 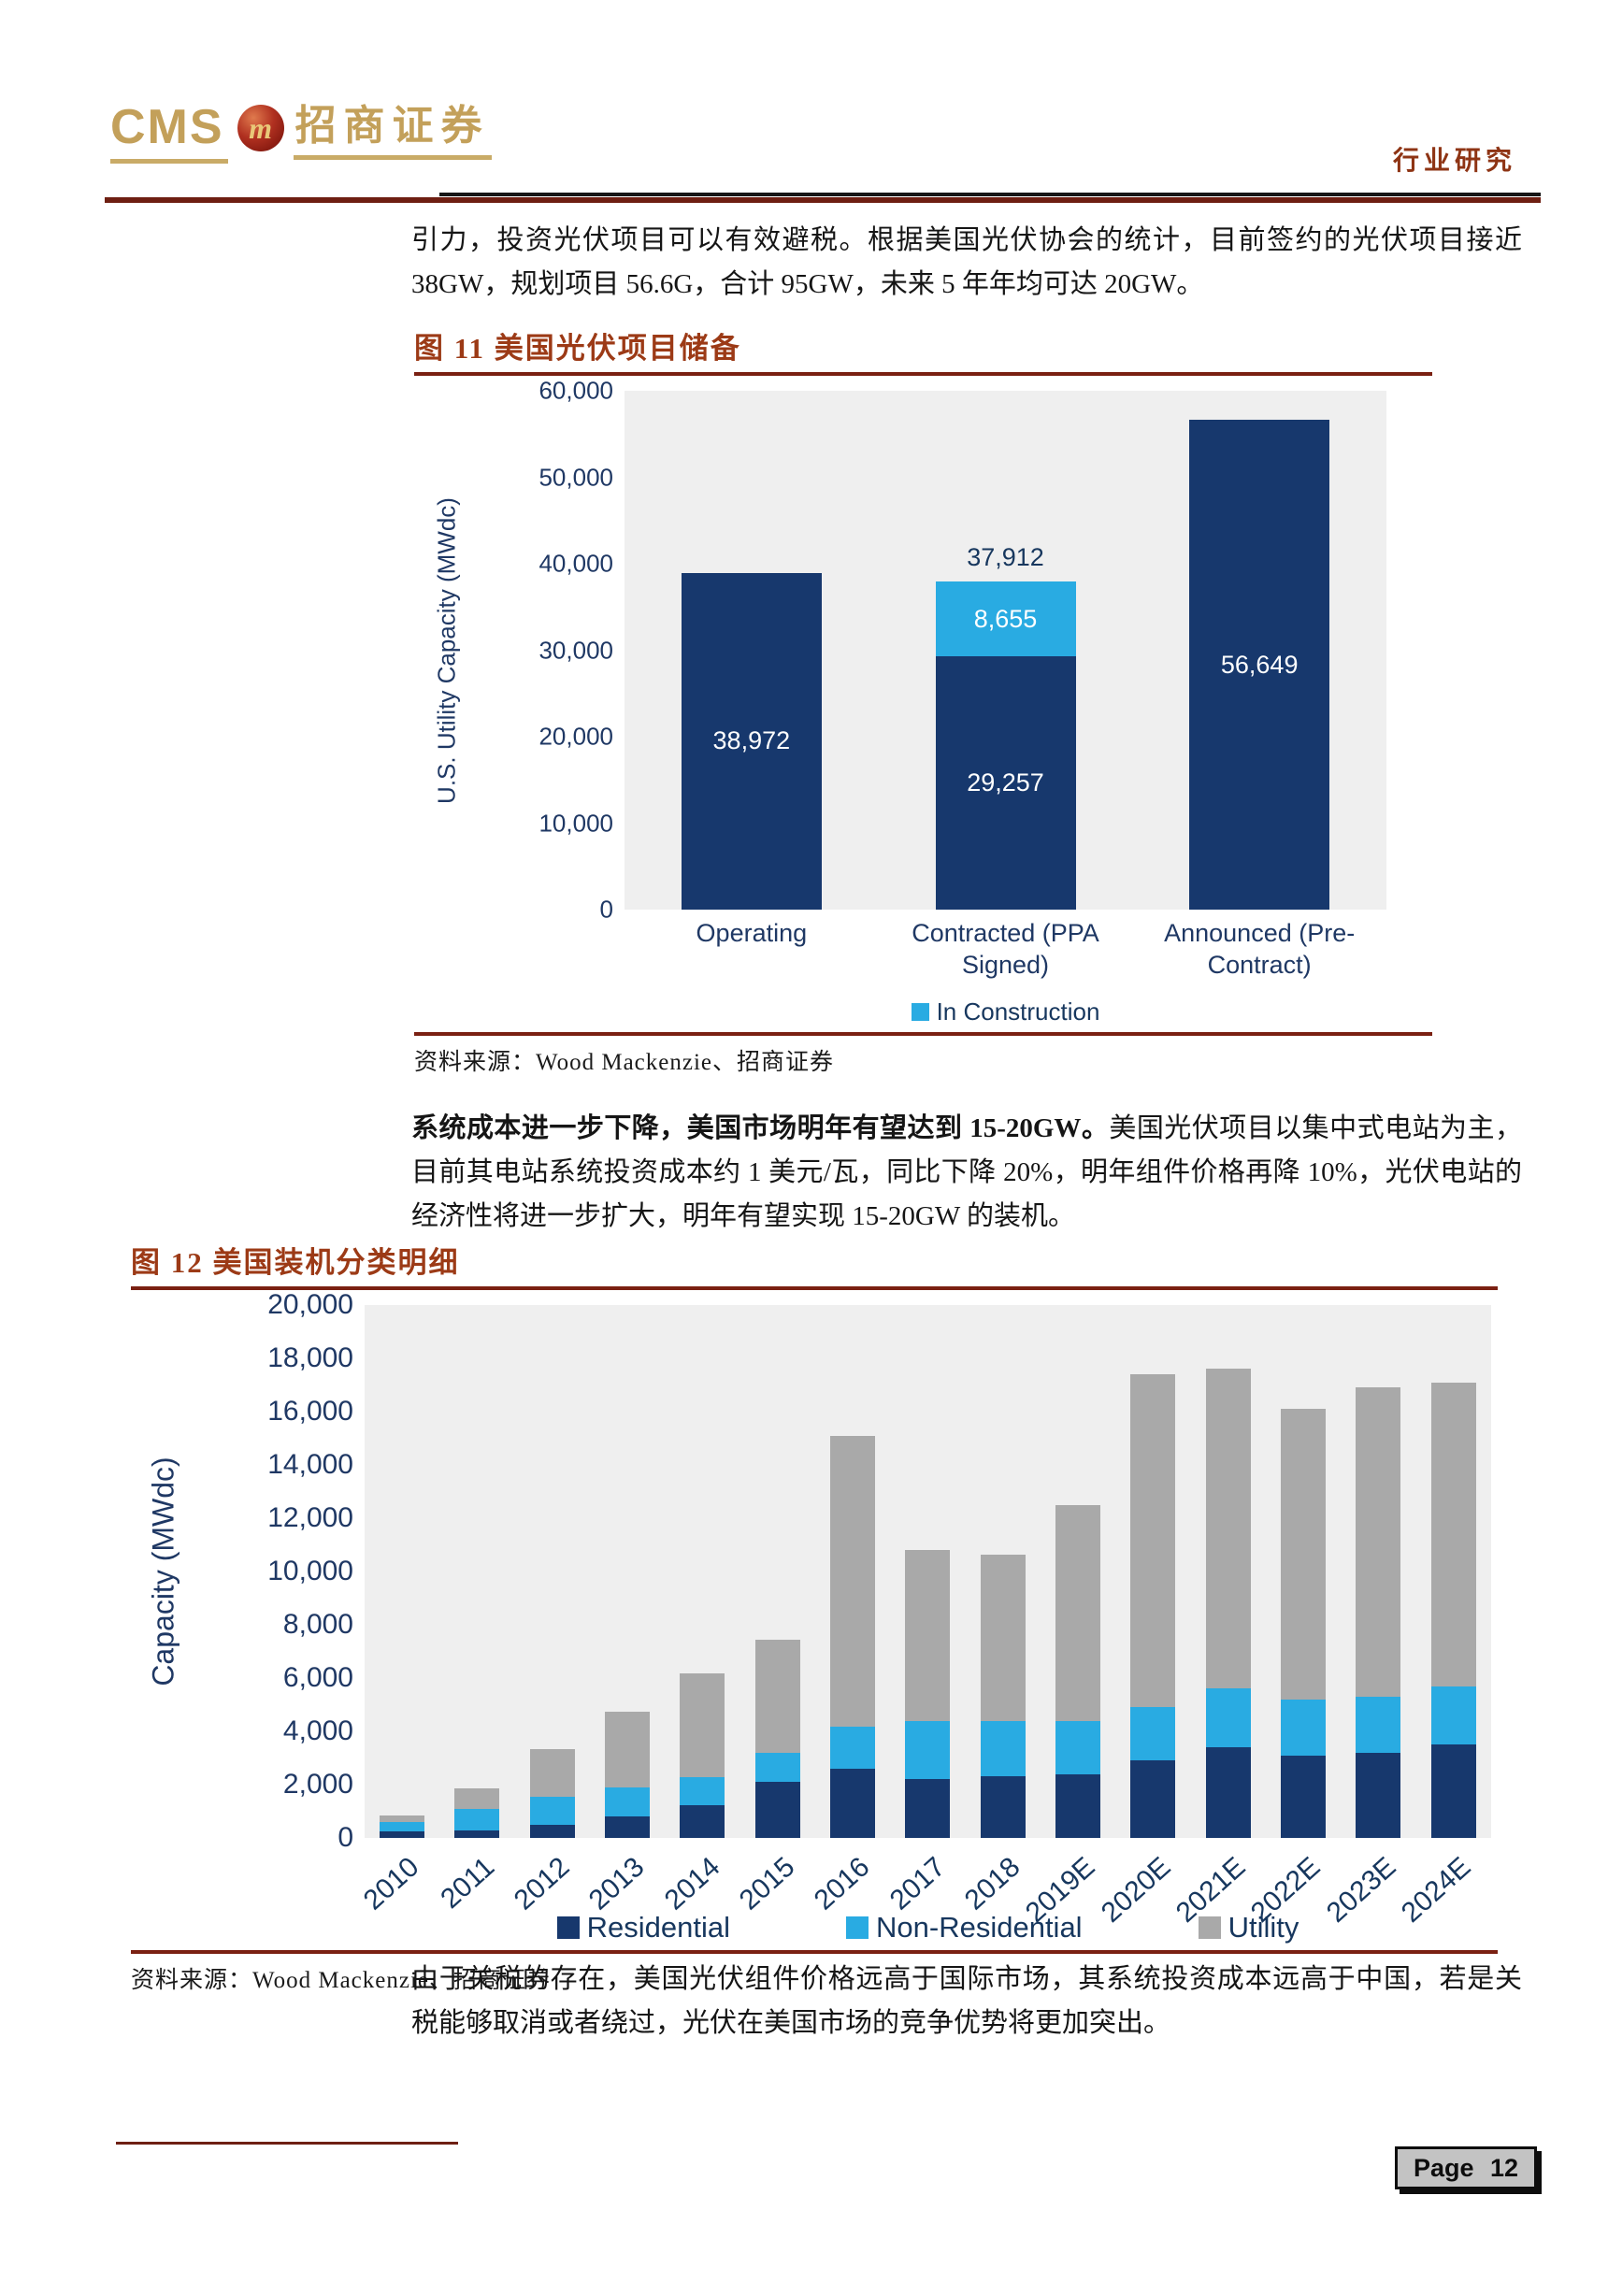 I want to click on bar-column: 29,257 8,655 37,912, so click(x=1006, y=651).